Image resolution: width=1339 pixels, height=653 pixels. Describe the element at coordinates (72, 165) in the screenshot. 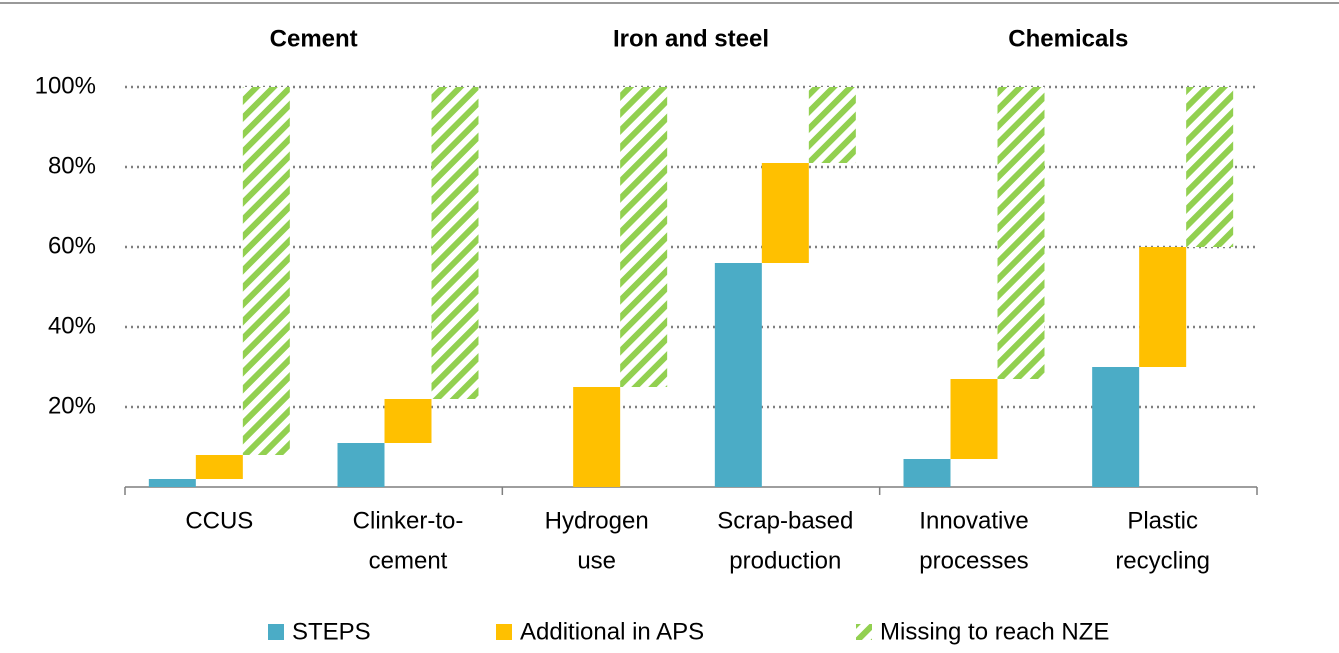

I see `y-tick-label: 80%` at that location.